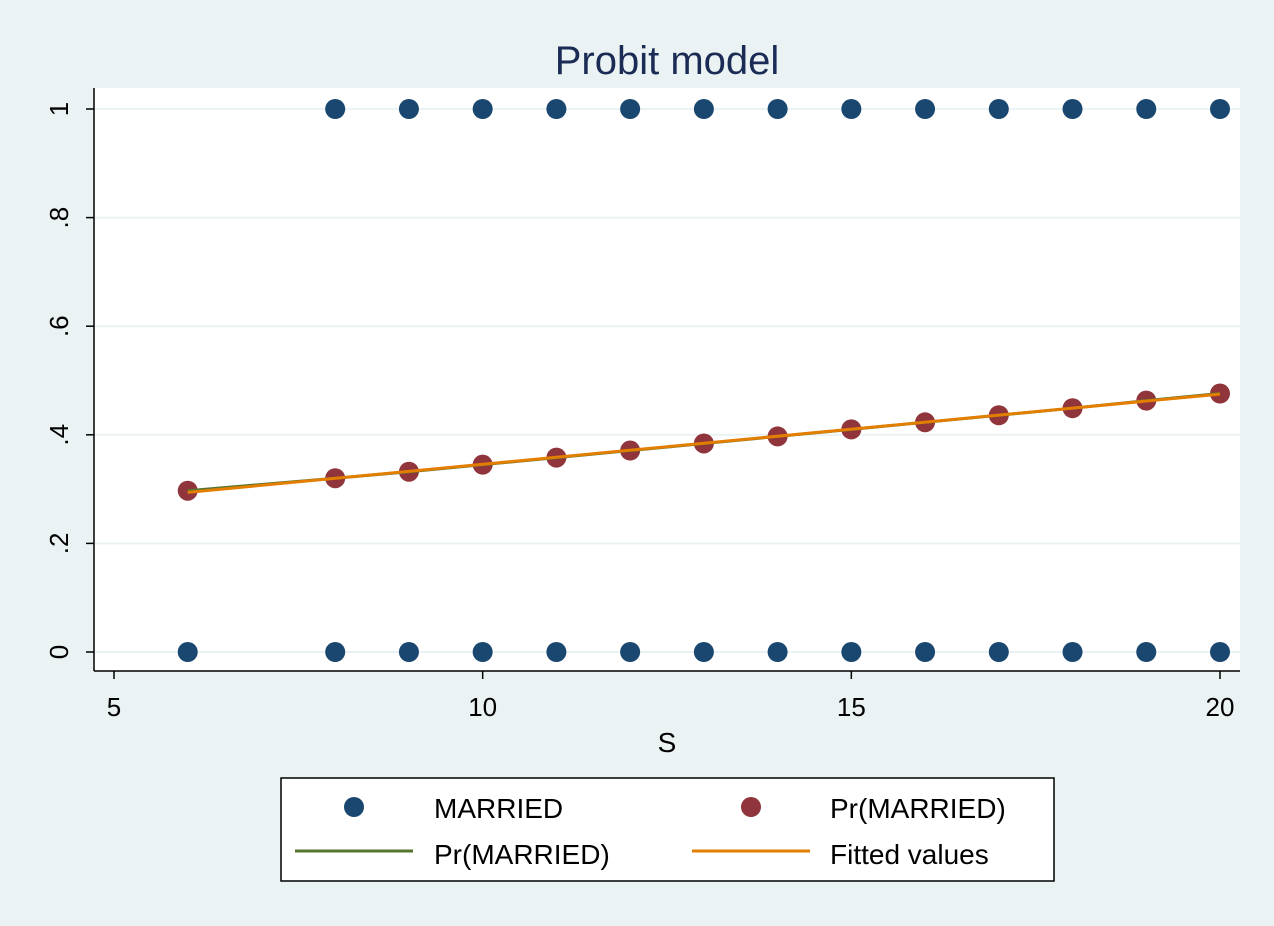 Image resolution: width=1274 pixels, height=926 pixels. Describe the element at coordinates (918, 808) in the screenshot. I see `legend-label-pr-married-points: Pr(MARRIED)` at that location.